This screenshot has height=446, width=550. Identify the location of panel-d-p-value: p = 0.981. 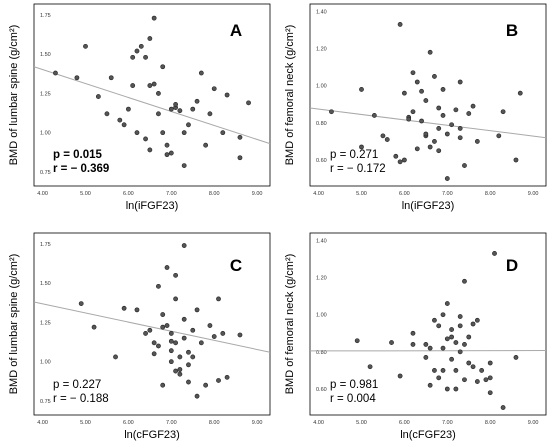
(354, 385).